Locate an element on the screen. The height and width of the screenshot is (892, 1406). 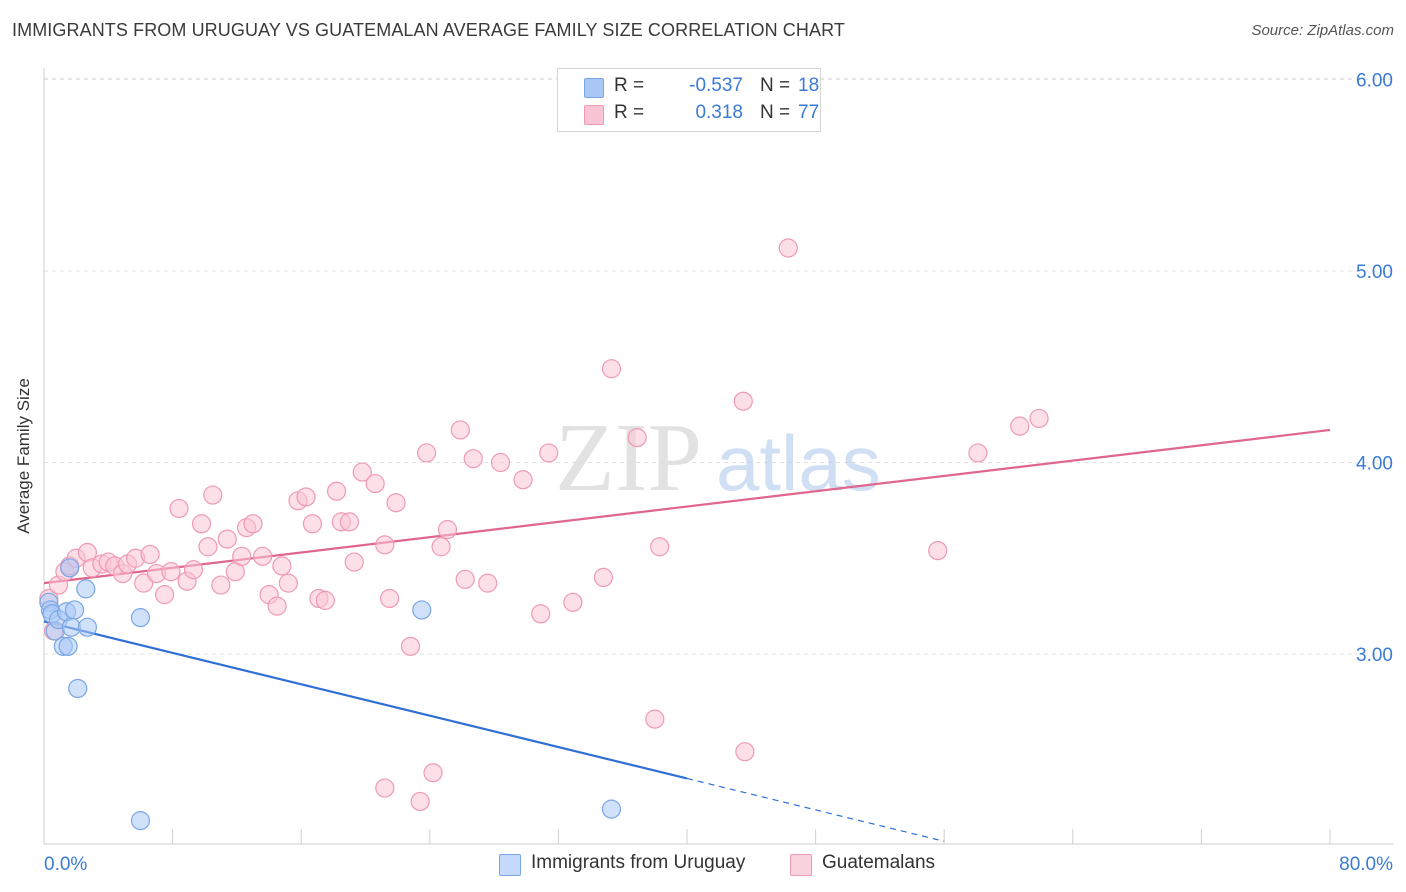
stats-legend: R = -0.537 N = 18 R = 0.318 N = 77 is located at coordinates (689, 100).